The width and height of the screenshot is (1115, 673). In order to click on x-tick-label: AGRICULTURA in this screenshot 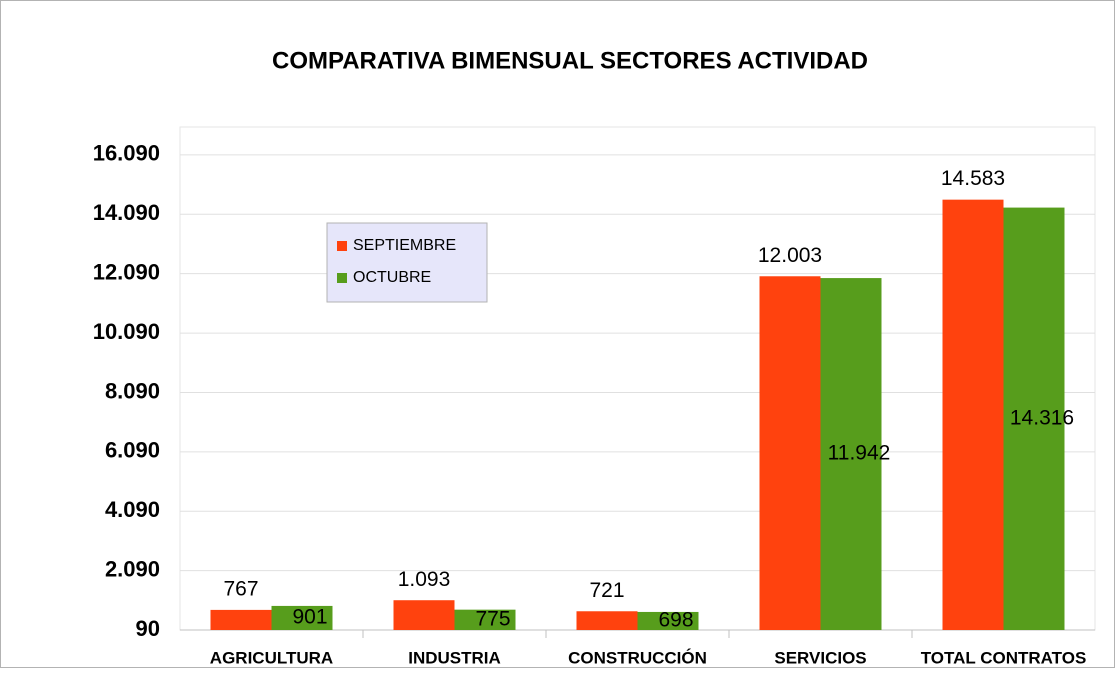, I will do `click(271, 657)`.